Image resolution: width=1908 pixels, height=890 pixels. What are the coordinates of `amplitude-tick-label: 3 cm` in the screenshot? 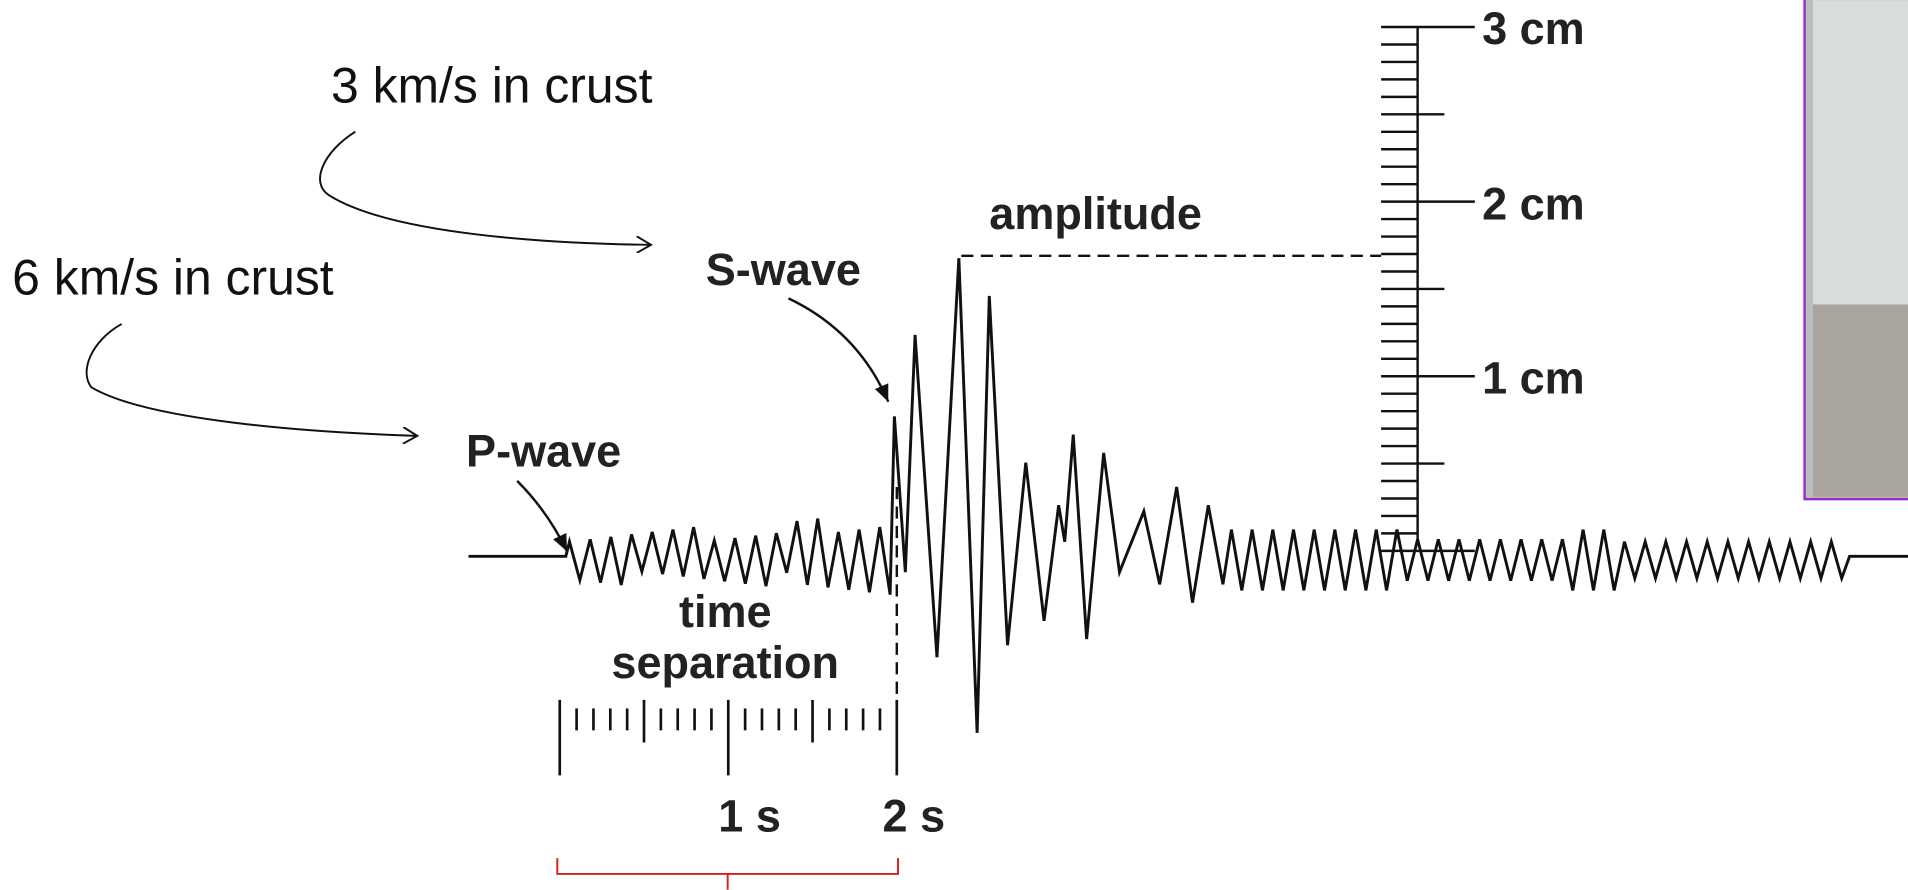 It's located at (1533, 28).